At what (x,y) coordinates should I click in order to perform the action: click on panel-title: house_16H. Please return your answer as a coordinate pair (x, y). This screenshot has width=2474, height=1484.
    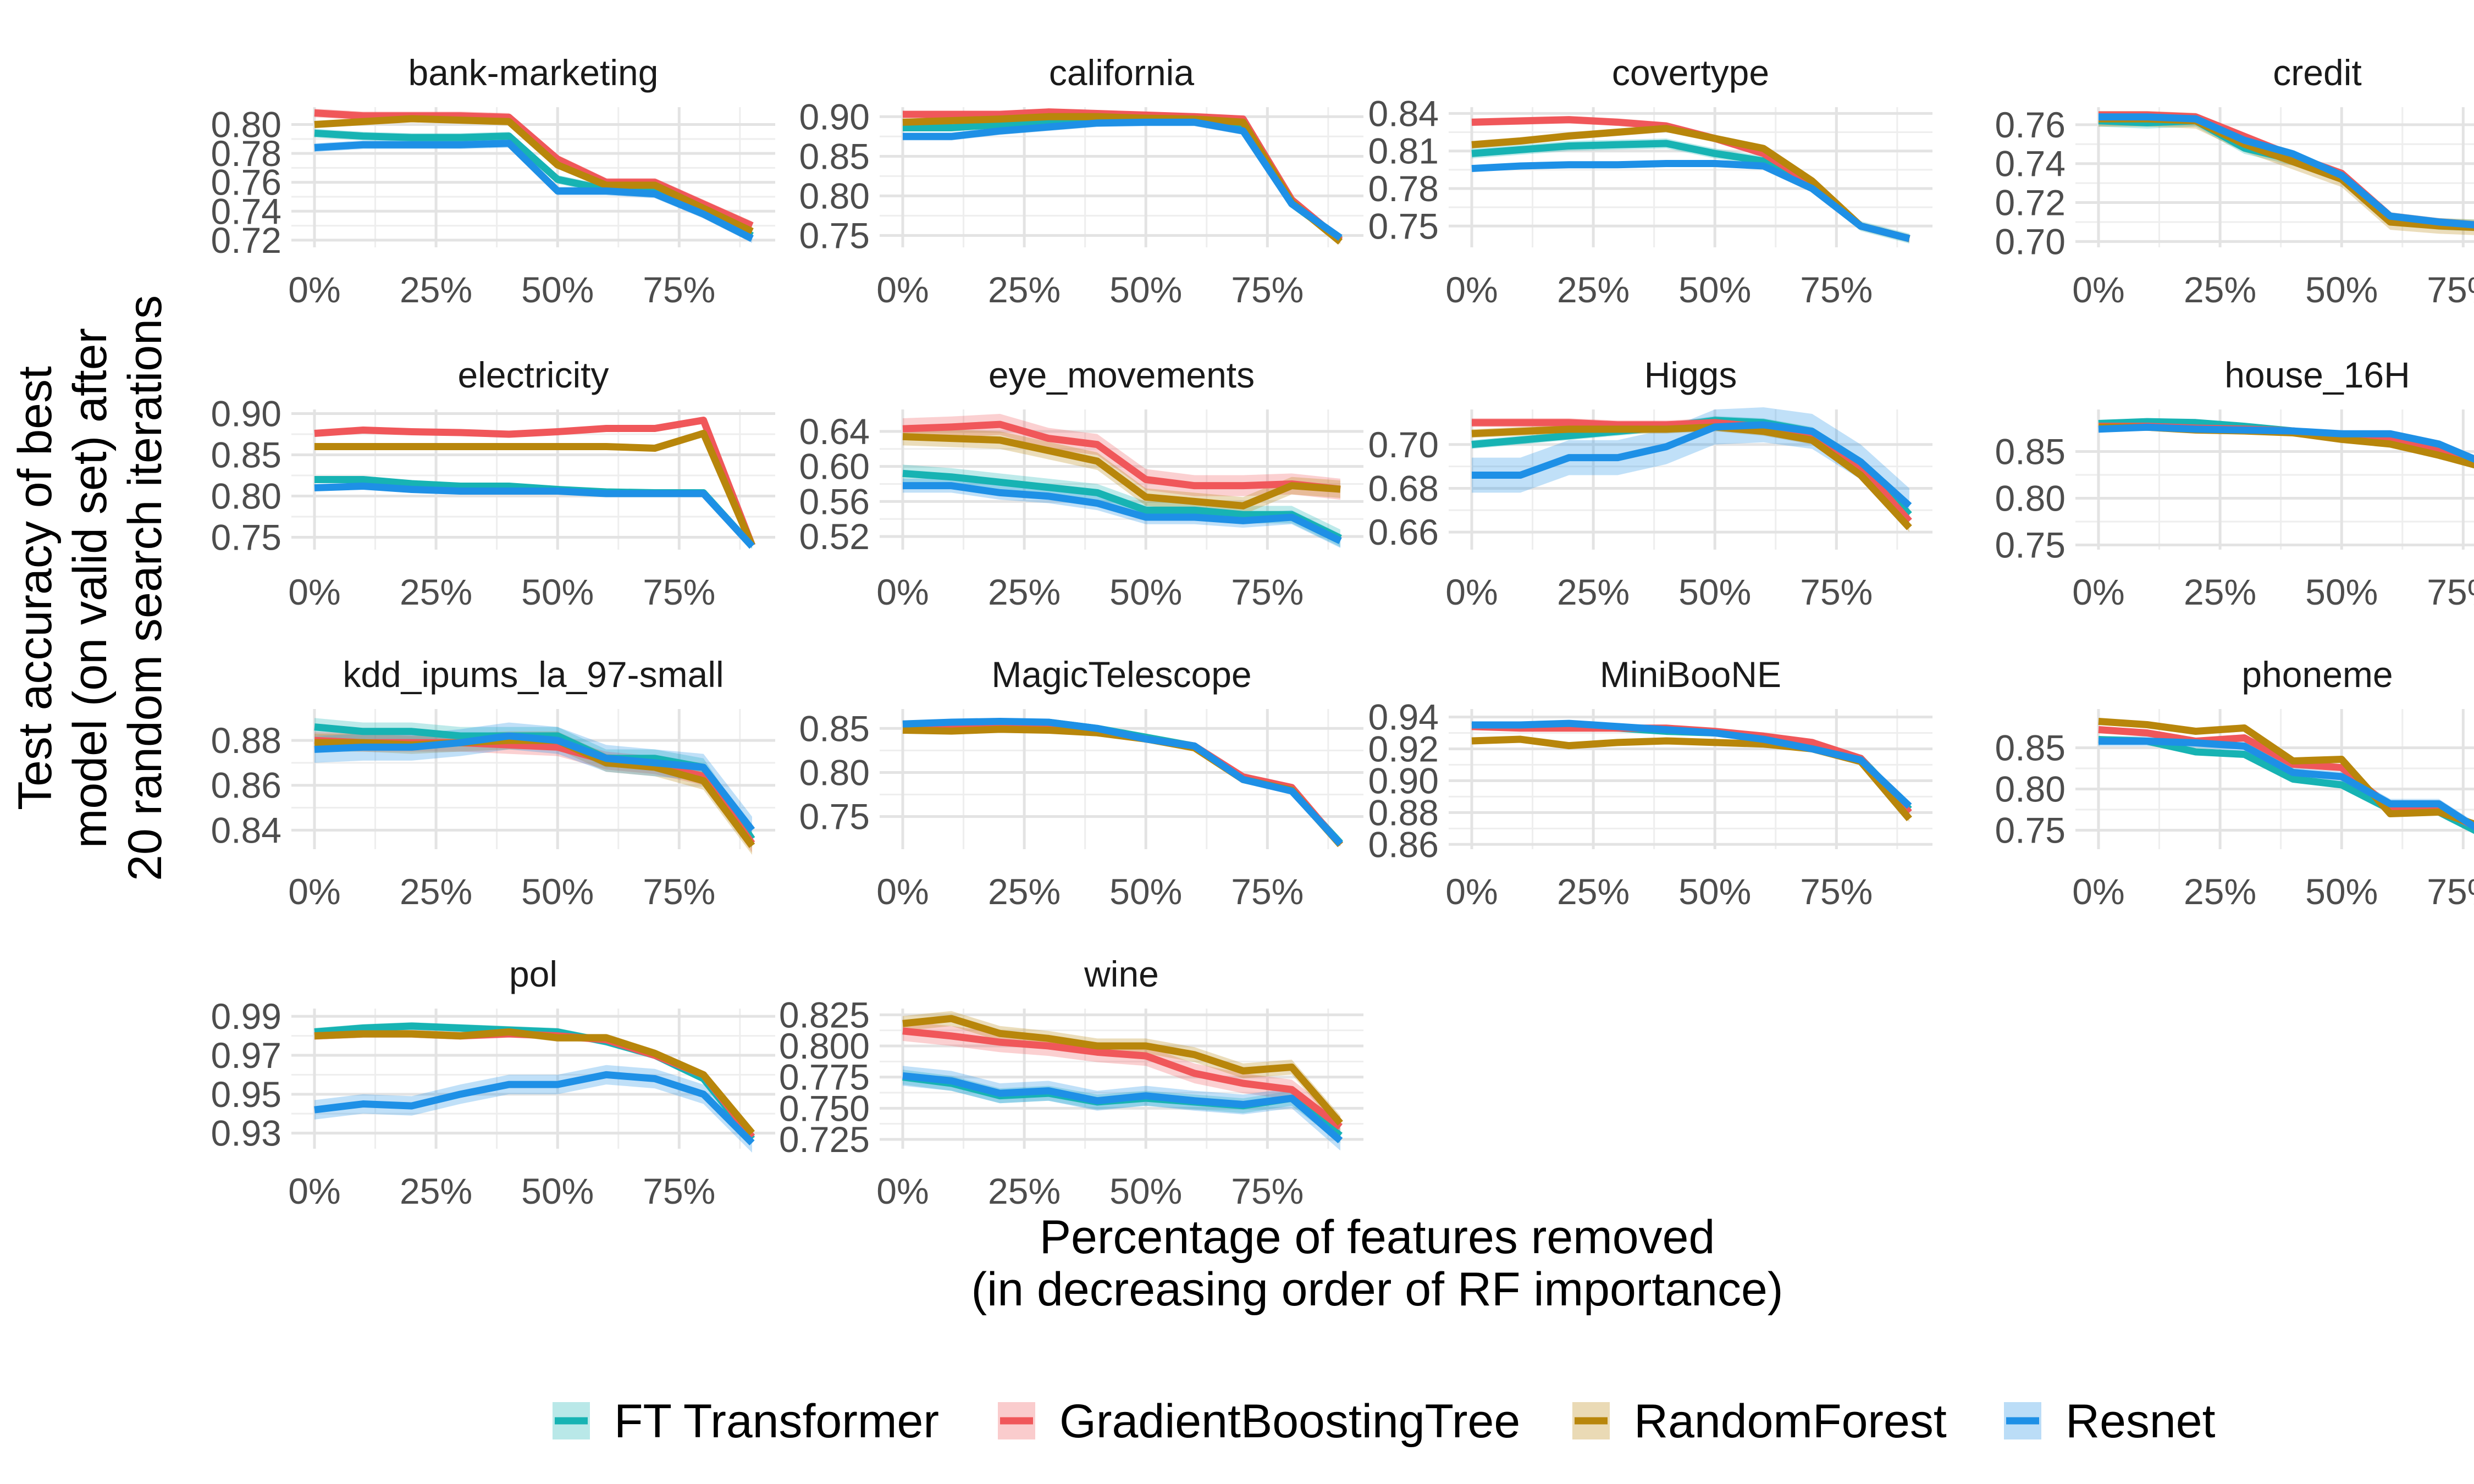
    Looking at the image, I should click on (2317, 375).